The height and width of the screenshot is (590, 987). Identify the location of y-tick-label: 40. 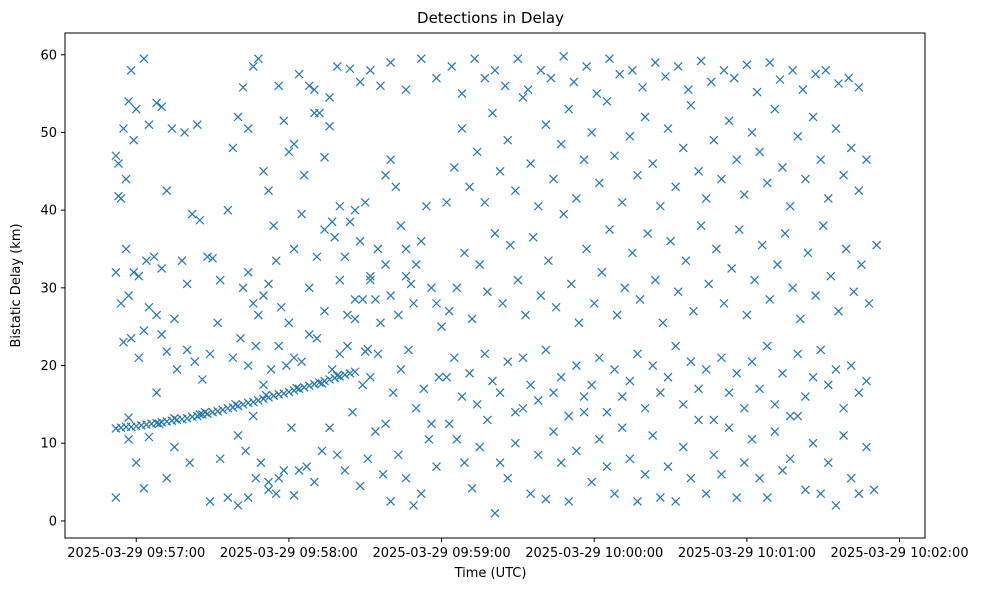
(48, 211).